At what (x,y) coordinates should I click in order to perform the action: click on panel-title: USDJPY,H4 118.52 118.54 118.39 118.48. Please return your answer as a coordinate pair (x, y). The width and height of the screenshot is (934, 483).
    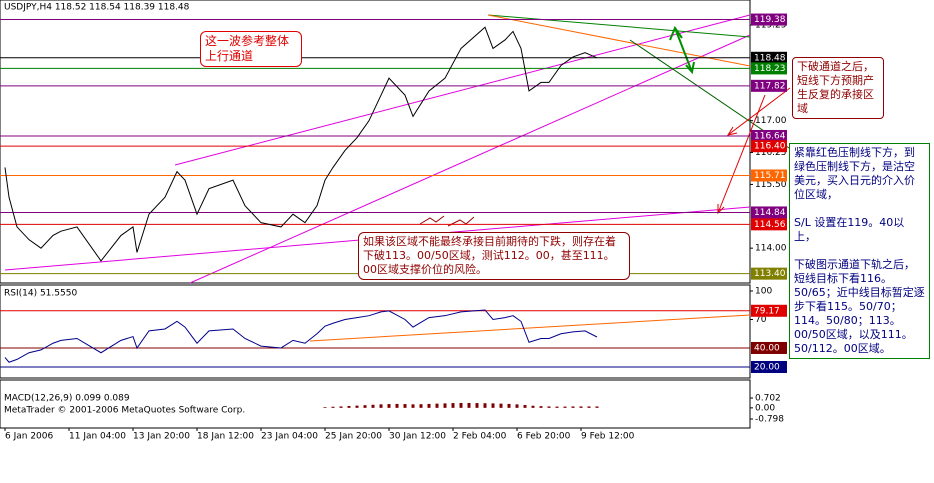
    Looking at the image, I should click on (97, 8).